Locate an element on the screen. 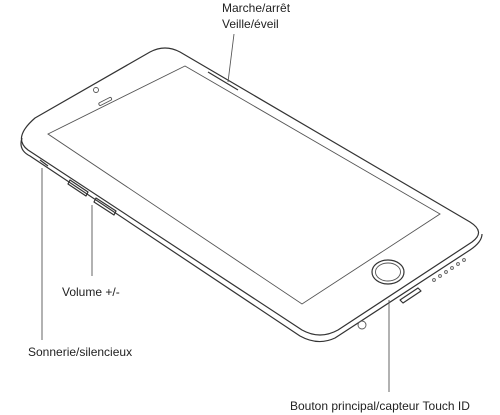  label: Marche/arrêt is located at coordinates (256, 8).